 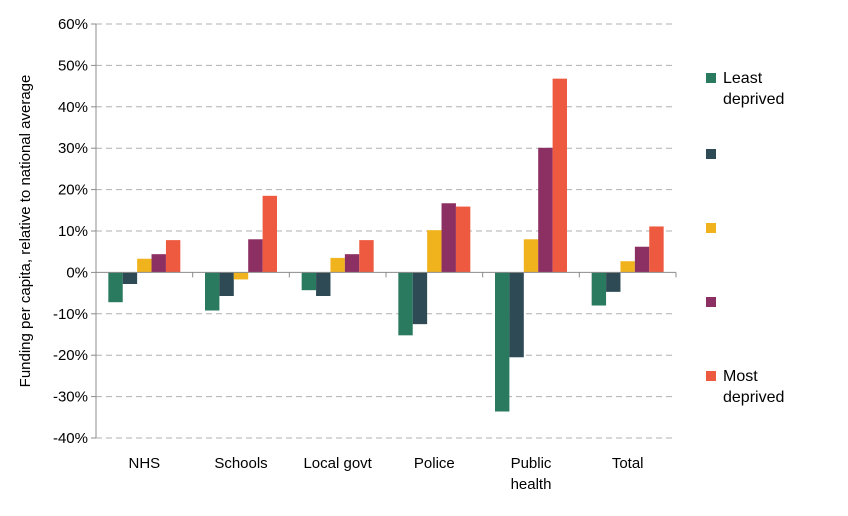 I want to click on y-tick-label: 50%, so click(x=73, y=65).